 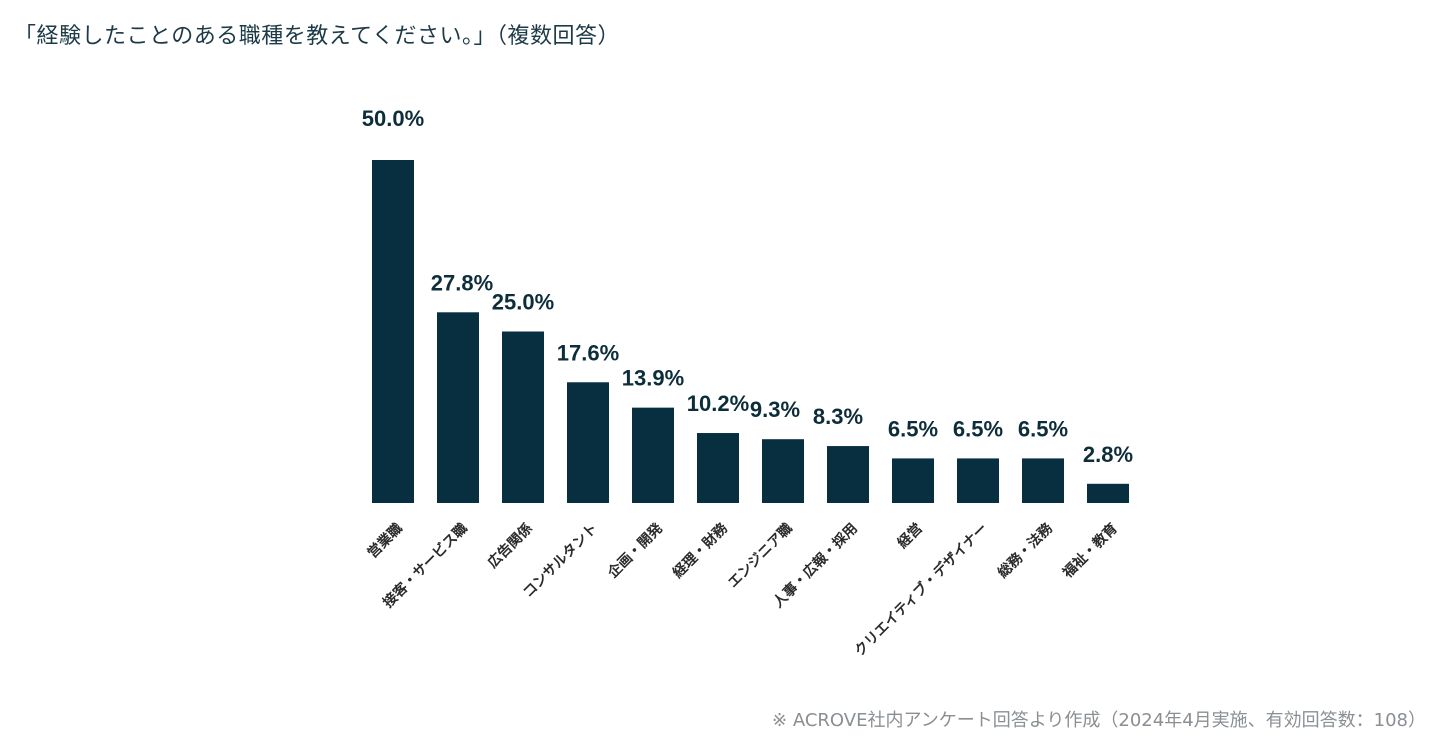 I want to click on category-label-3: 広告関係, so click(x=510, y=546).